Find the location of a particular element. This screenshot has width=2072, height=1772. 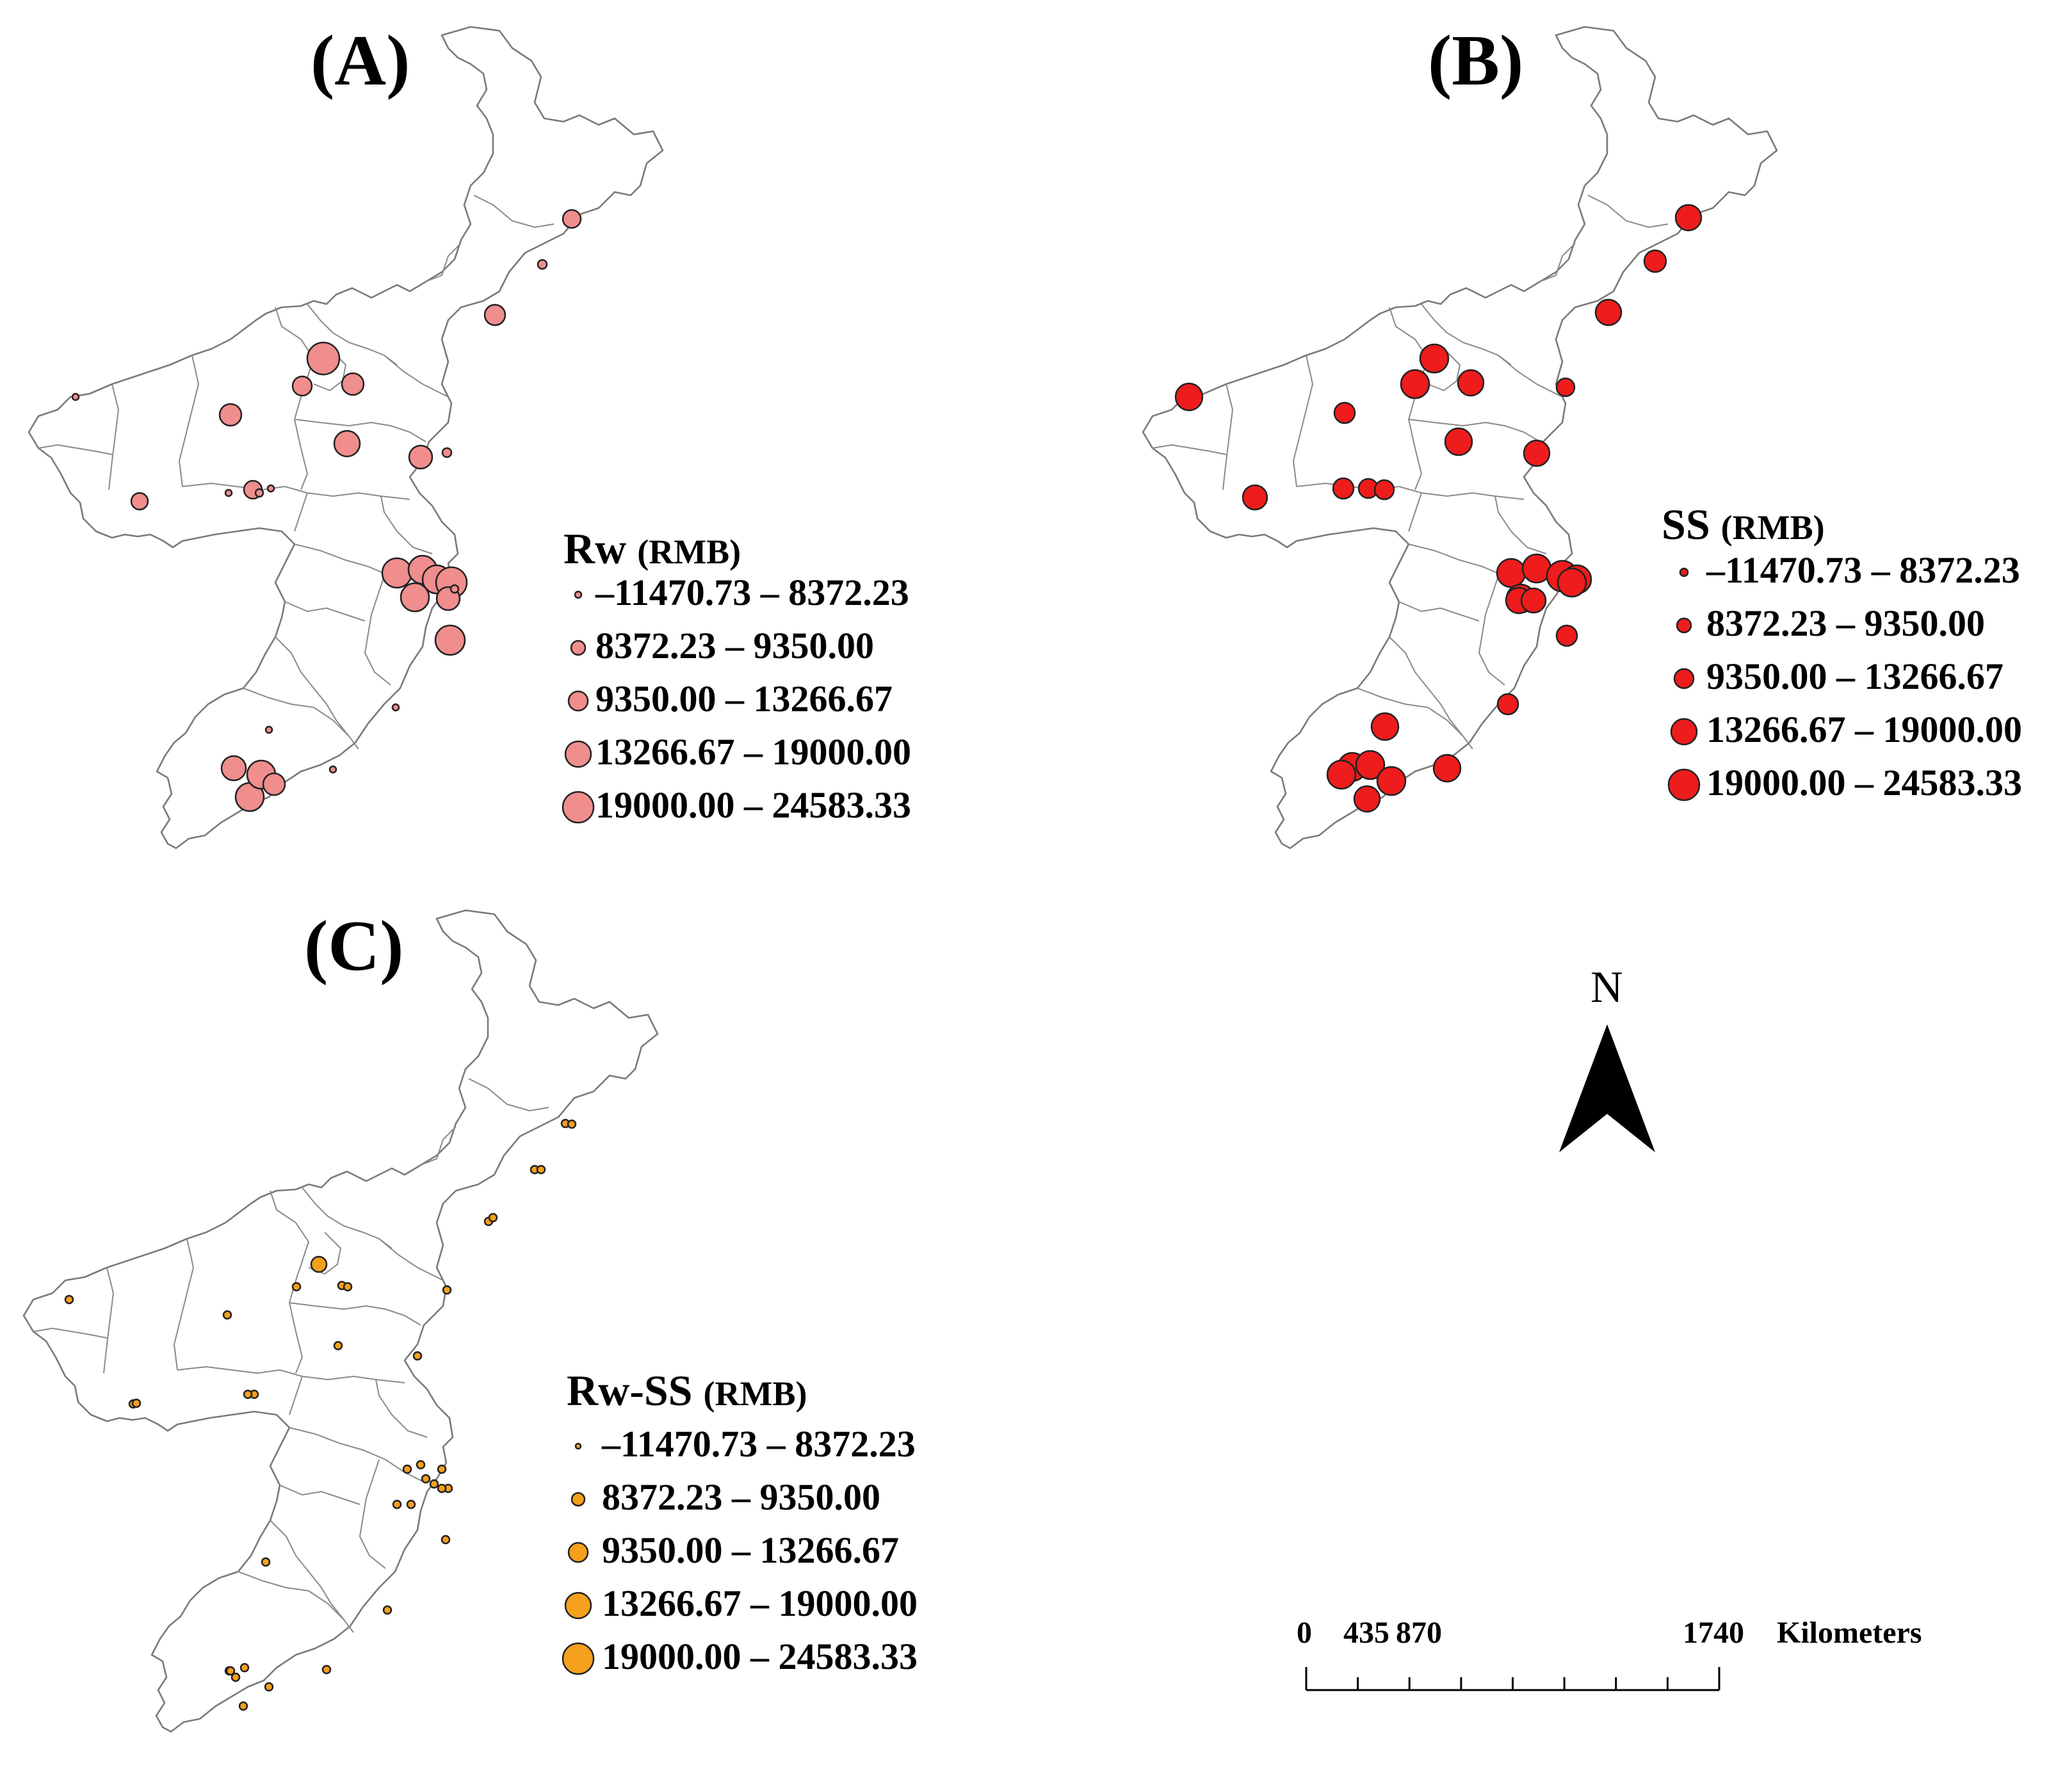

panel-label-b: (B) is located at coordinates (1475, 61).